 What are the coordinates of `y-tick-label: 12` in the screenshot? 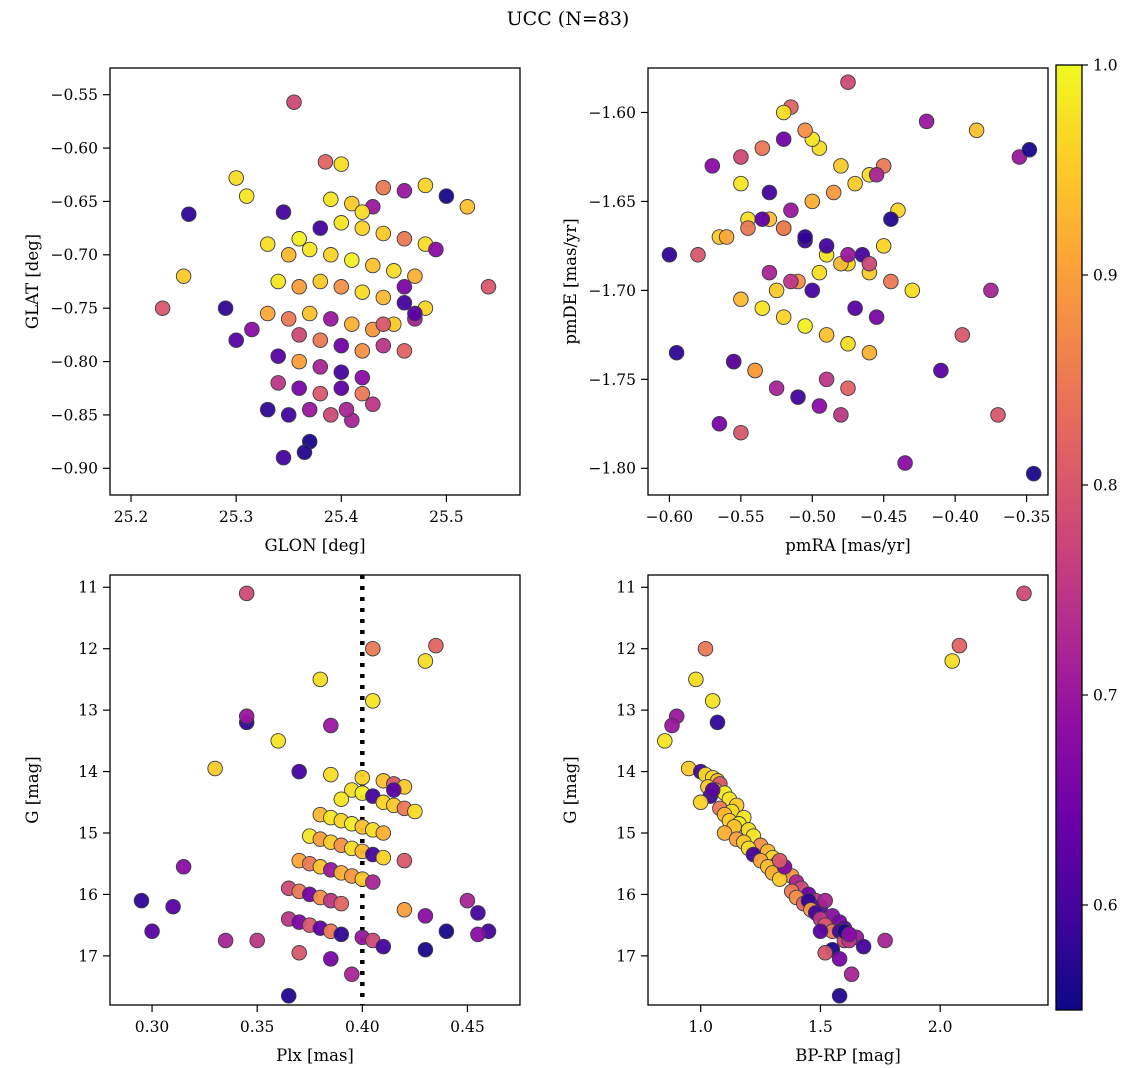 It's located at (88, 649).